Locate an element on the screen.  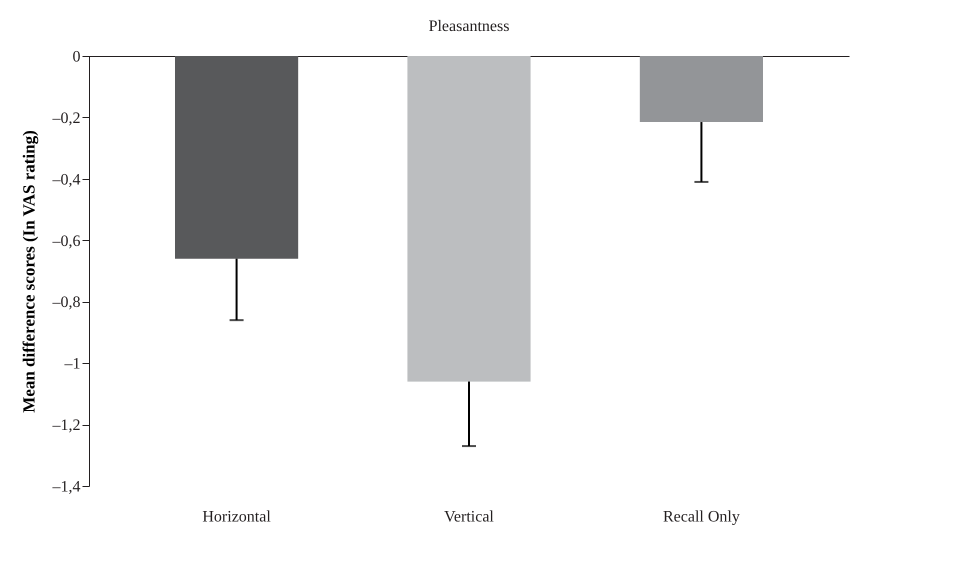
y-axis-title: Mean difference scores (In VAS rating) is located at coordinates (29, 271).